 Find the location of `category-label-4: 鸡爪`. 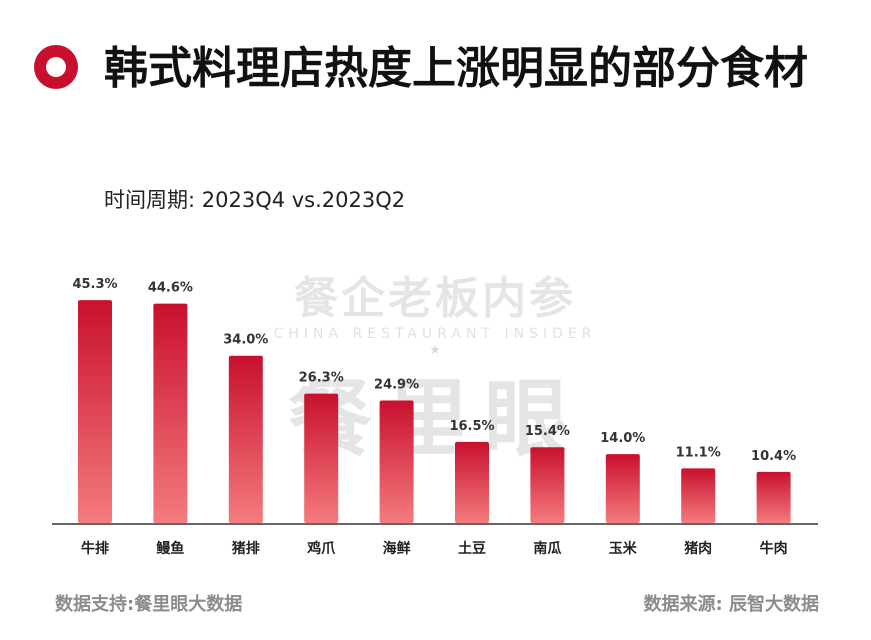

category-label-4: 鸡爪 is located at coordinates (321, 548).